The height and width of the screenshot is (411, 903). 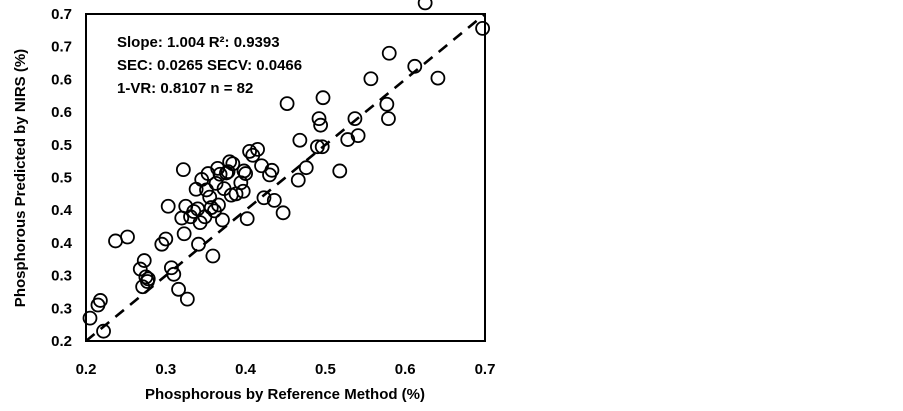 I want to click on y-axis-ticks: 0.2 0.3 0.3 0.4 0.4 0.5 0.5 0.6 0.6 0.7 0.7, so click(x=62, y=178).